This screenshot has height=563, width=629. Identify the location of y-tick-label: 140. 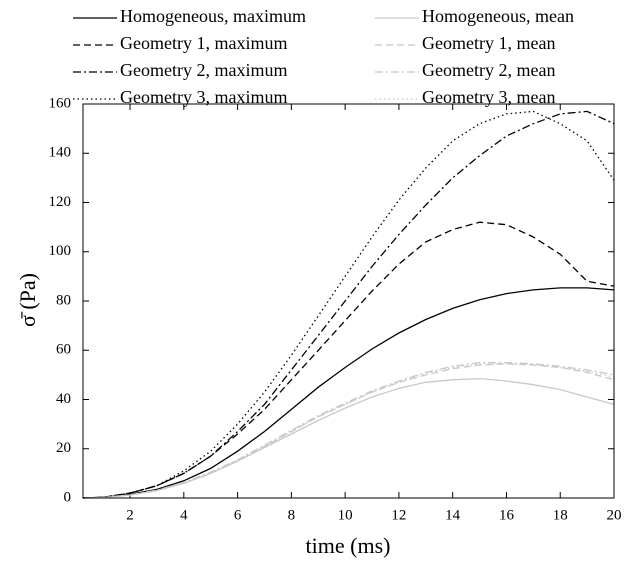
(60, 153).